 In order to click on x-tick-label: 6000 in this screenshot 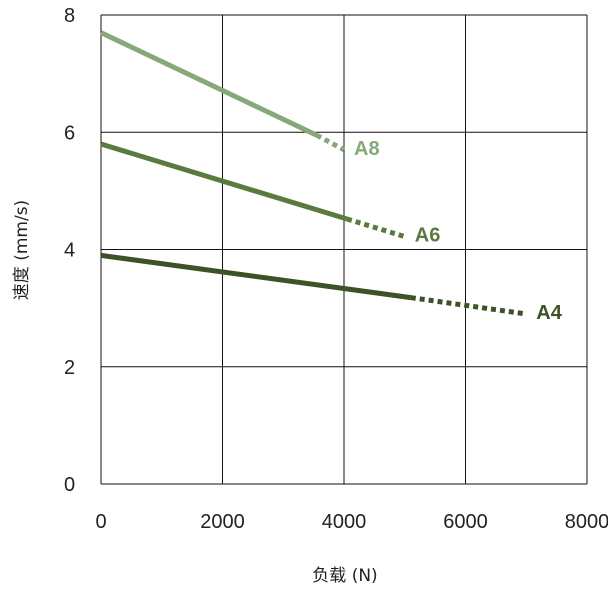, I will do `click(465, 522)`.